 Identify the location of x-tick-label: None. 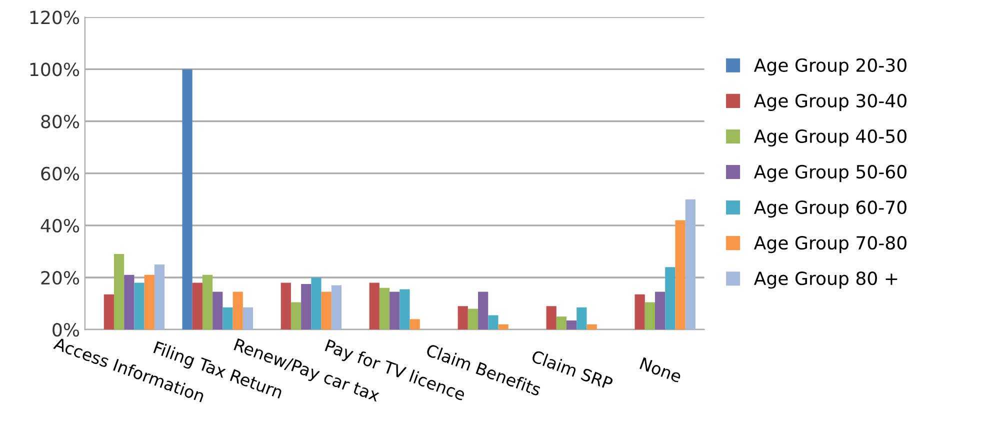
(661, 370).